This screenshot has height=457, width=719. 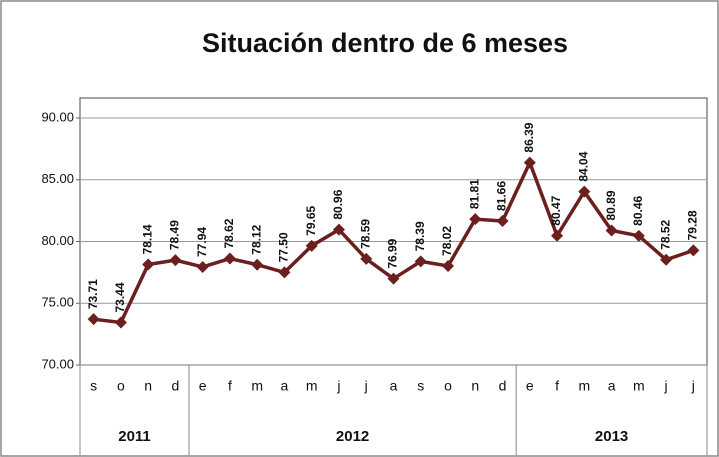 What do you see at coordinates (93, 294) in the screenshot?
I see `data-label: 73.71` at bounding box center [93, 294].